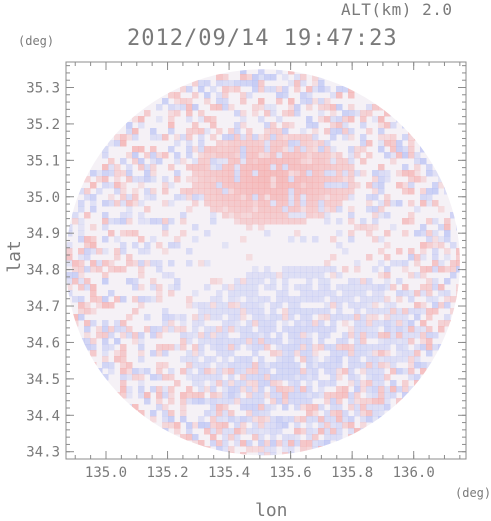  Describe the element at coordinates (271, 510) in the screenshot. I see `x-axis-label: lon` at that location.